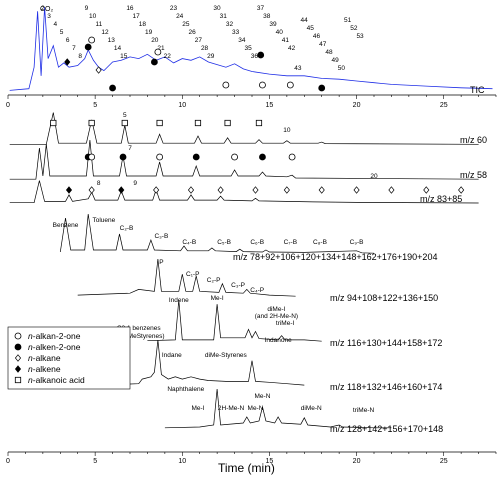 The height and width of the screenshot is (478, 500). Describe the element at coordinates (103, 220) in the screenshot. I see `trace-annotation: Toluene` at that location.